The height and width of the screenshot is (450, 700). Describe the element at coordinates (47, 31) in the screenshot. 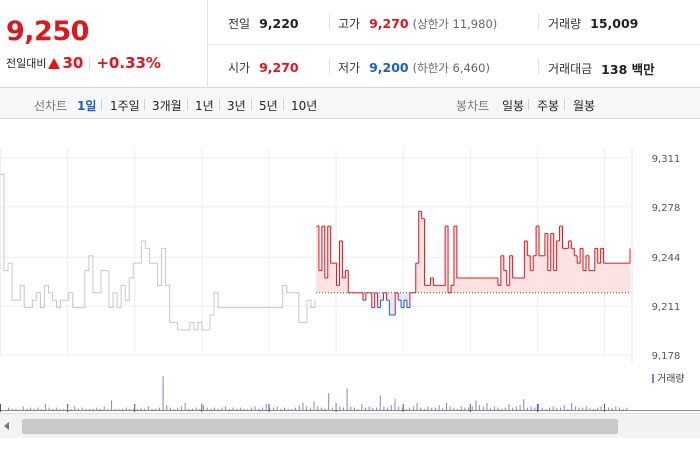

I see `current-price: 9,250` at that location.